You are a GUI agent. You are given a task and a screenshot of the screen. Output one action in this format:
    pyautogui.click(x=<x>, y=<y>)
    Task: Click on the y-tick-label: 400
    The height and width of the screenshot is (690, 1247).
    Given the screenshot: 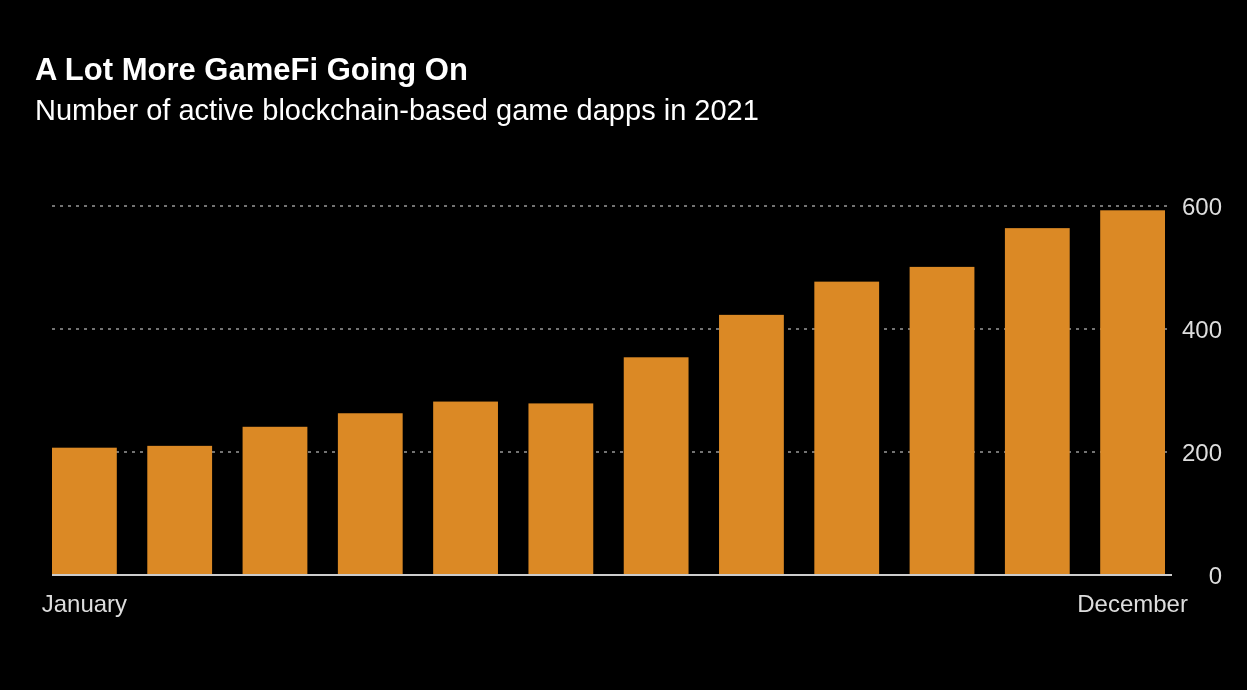 What is the action you would take?
    pyautogui.click(x=1201, y=329)
    